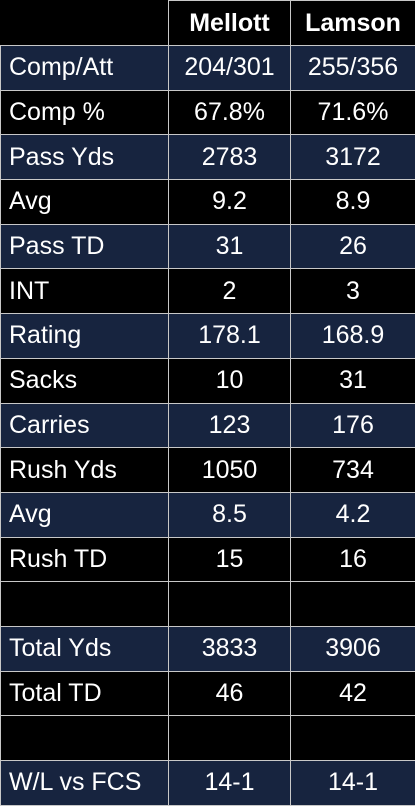 This screenshot has height=806, width=415. What do you see at coordinates (230, 514) in the screenshot?
I see `mellott-value-cell: 8.5` at bounding box center [230, 514].